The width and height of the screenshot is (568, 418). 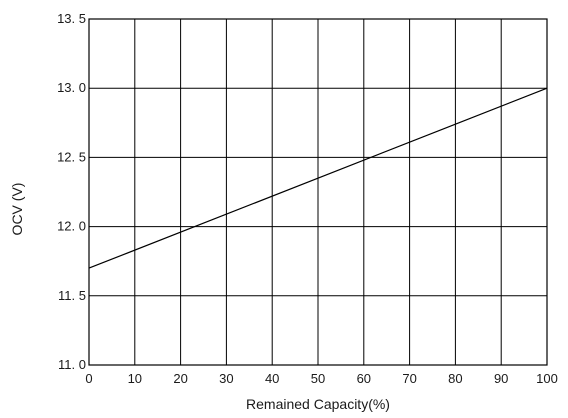 I want to click on y-tick-label: 13. 5, so click(x=71, y=18).